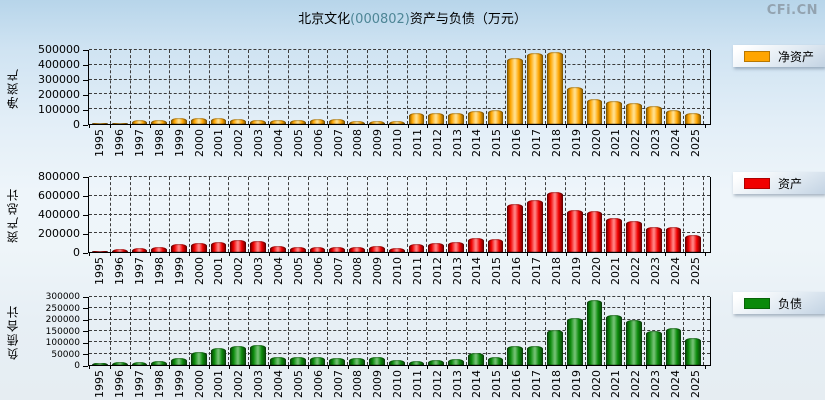  What do you see at coordinates (477, 143) in the screenshot?
I see `year-label: 2014` at bounding box center [477, 143].